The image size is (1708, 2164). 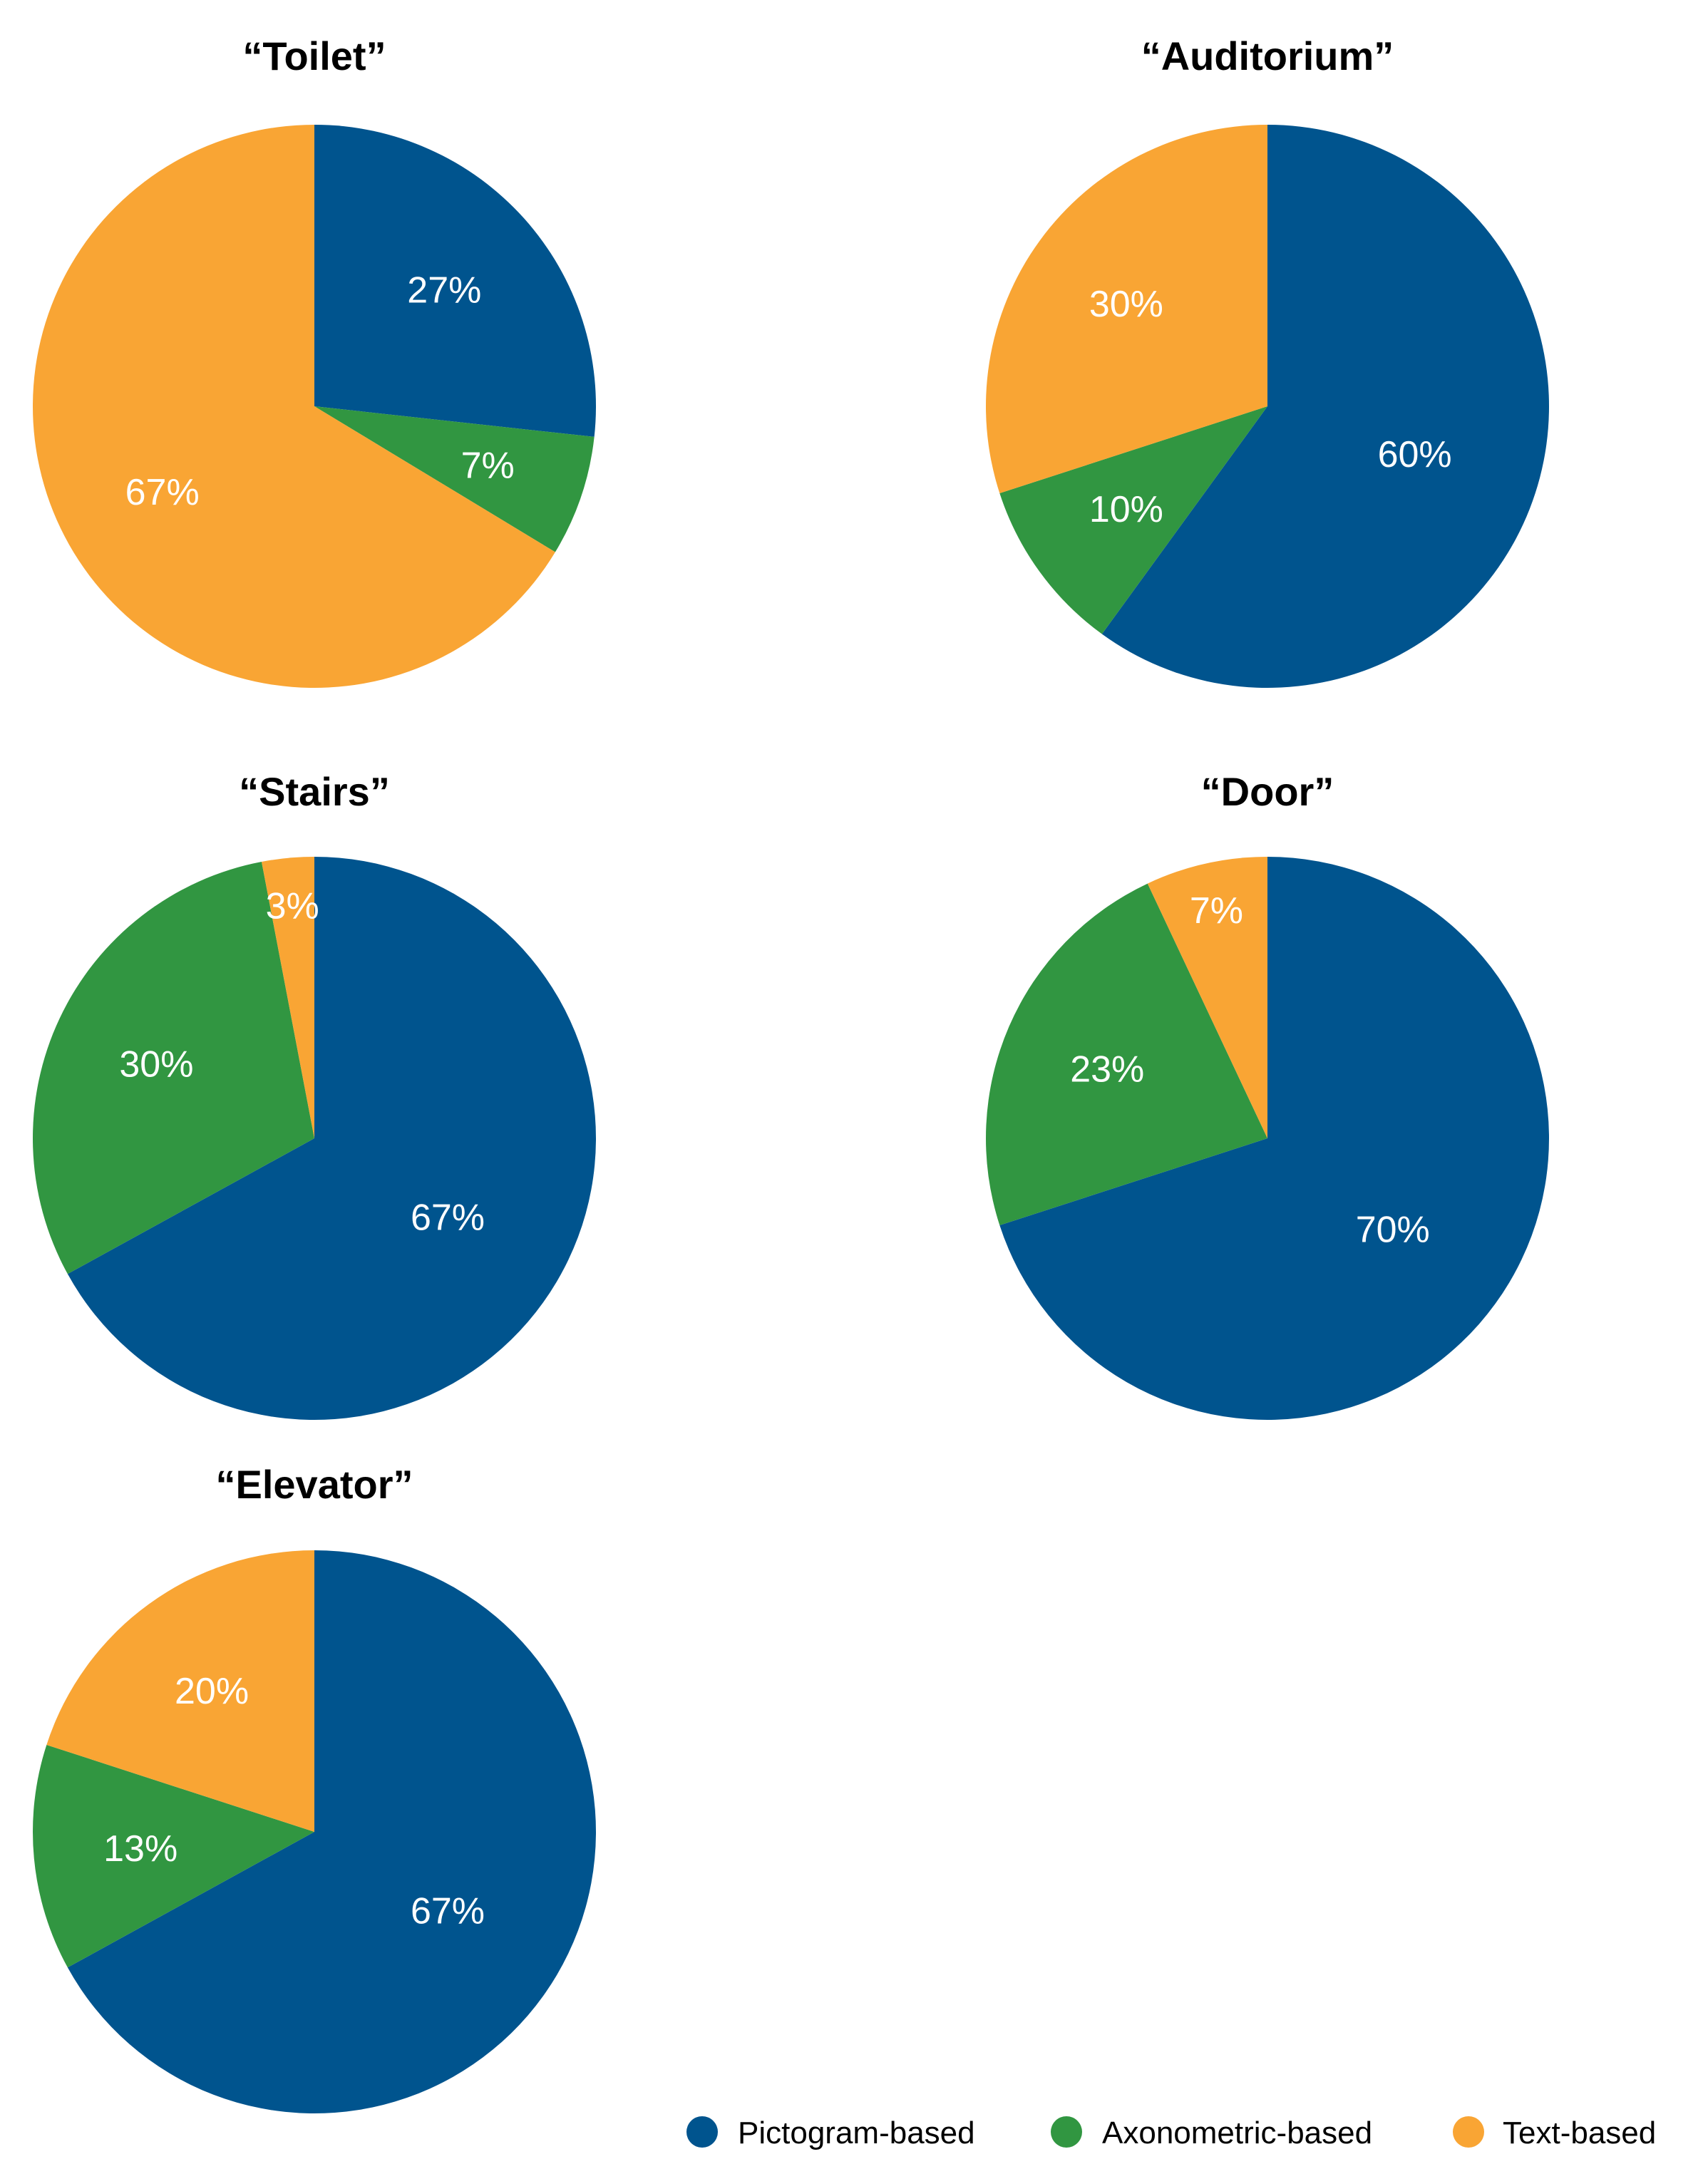 What do you see at coordinates (1393, 1230) in the screenshot?
I see `slice-data-label: 70%` at bounding box center [1393, 1230].